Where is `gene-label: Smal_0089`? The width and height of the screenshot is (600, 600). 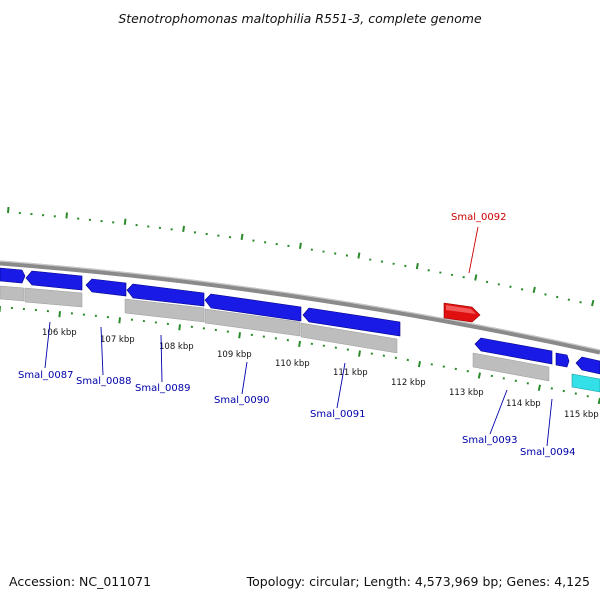 gene-label: Smal_0089 is located at coordinates (162, 388).